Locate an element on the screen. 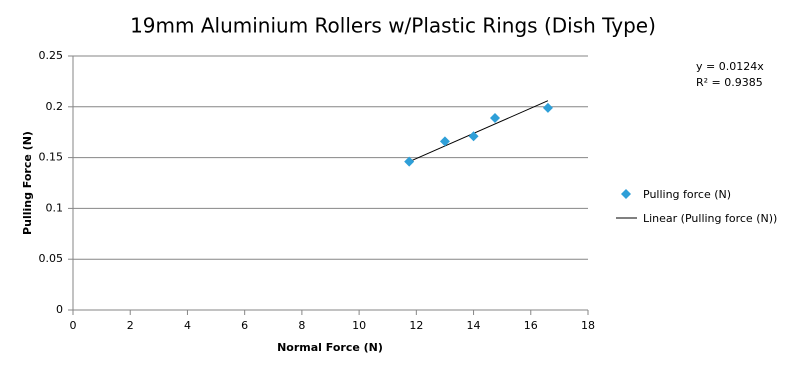 The height and width of the screenshot is (371, 787). trendline-equation: y = 0.0124x is located at coordinates (730, 66).